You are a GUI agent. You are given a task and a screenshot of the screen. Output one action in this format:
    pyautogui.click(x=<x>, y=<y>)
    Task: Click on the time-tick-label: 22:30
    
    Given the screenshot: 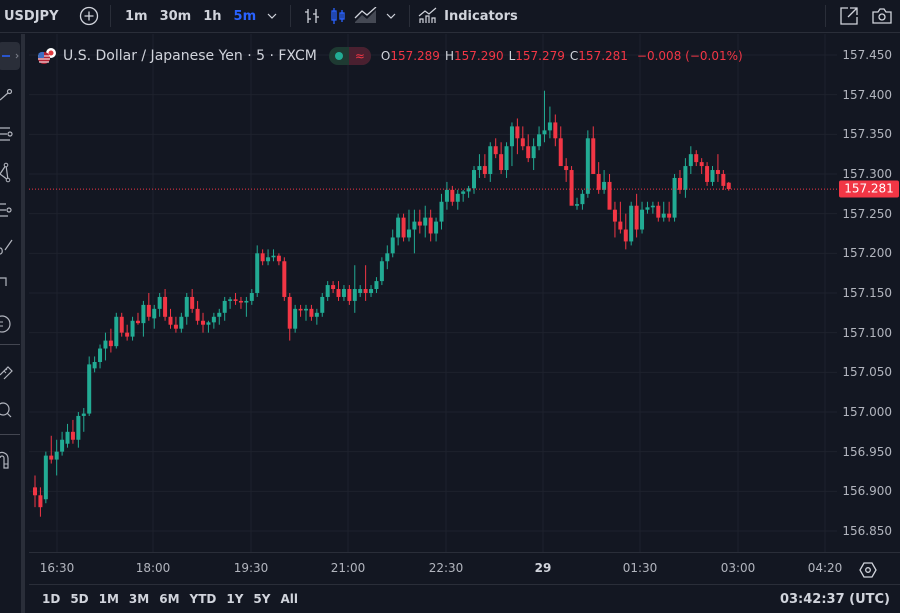 What is the action you would take?
    pyautogui.click(x=446, y=568)
    